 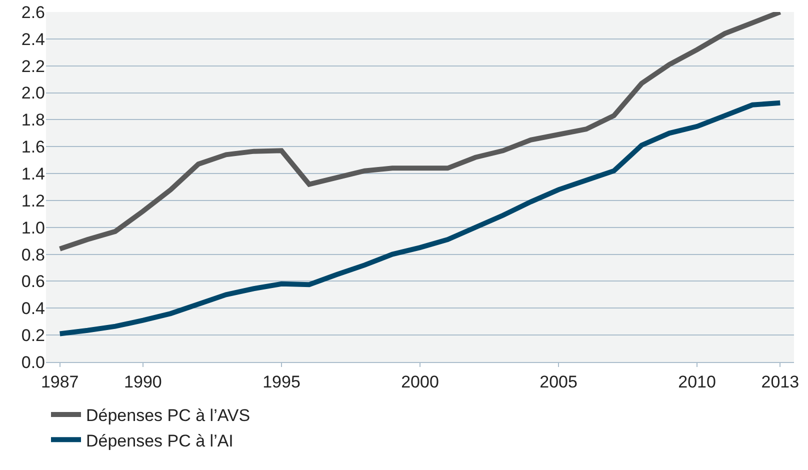 What do you see at coordinates (33, 200) in the screenshot?
I see `y-tick-label: 1.2` at bounding box center [33, 200].